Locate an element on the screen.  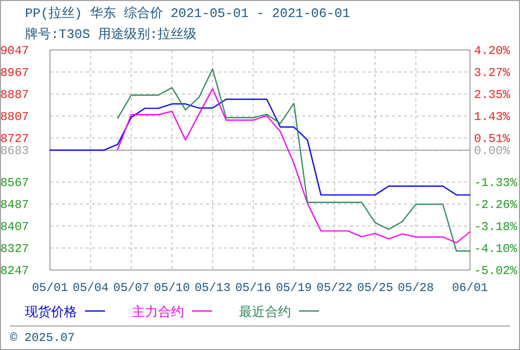
y2-tick-label: -1.33% is located at coordinates (496, 183).